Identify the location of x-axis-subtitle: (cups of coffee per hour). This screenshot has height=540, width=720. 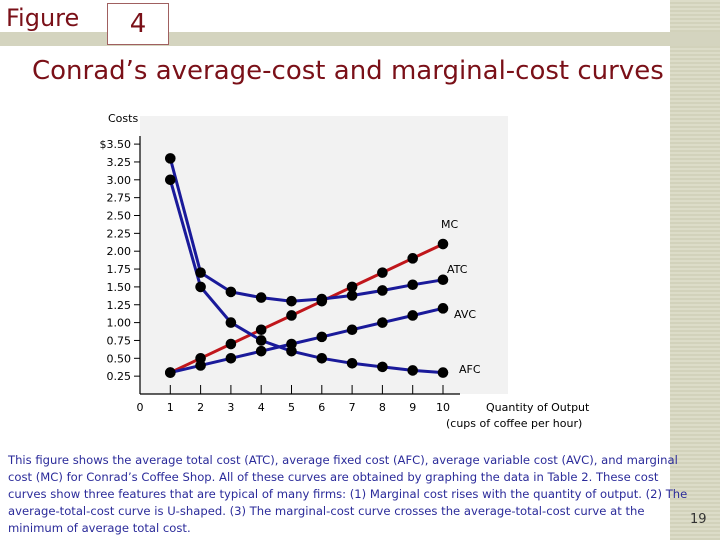
(514, 423).